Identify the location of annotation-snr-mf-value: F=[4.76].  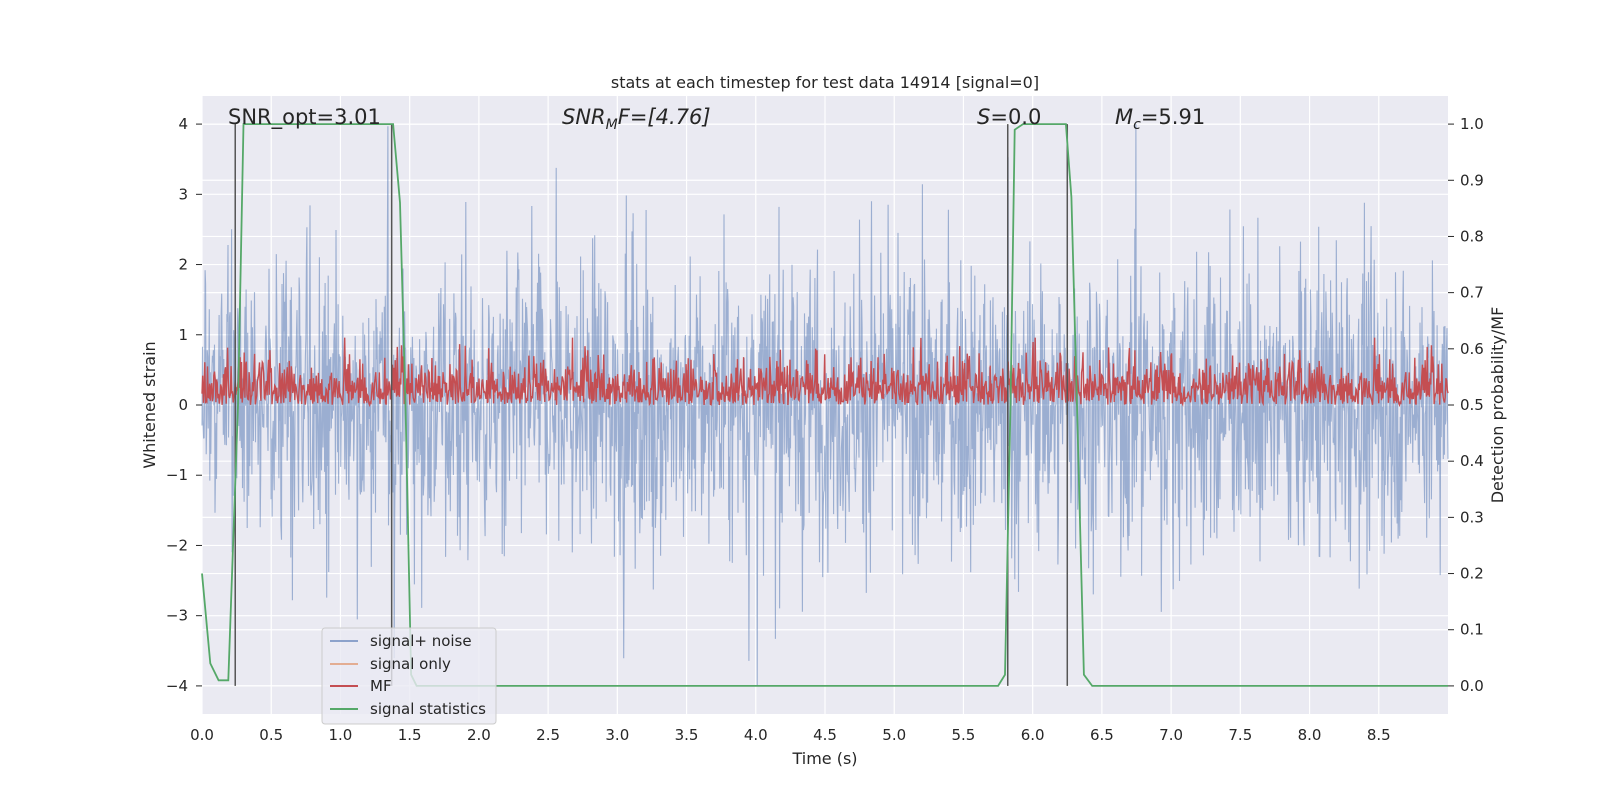
(664, 117).